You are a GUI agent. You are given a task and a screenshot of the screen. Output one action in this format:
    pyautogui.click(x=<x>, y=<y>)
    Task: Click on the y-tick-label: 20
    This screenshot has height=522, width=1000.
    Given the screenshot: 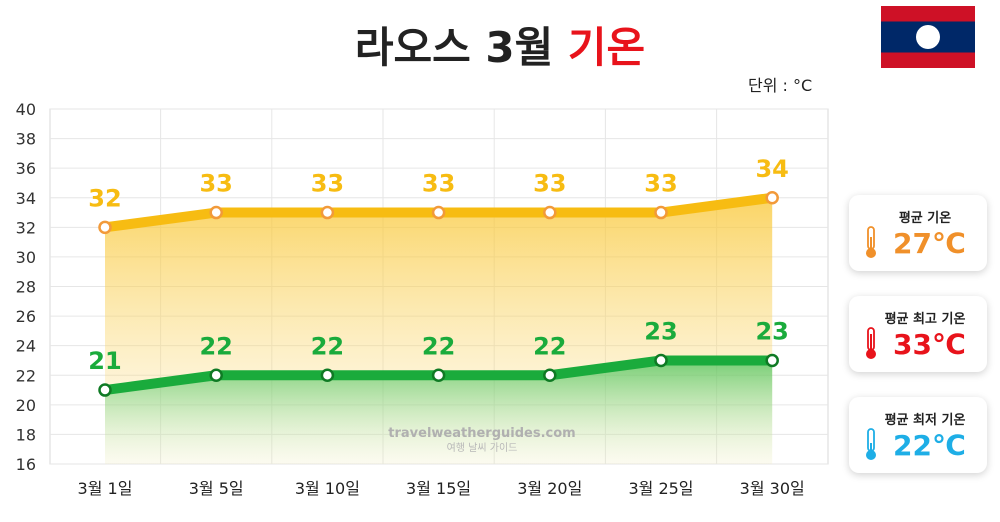 What is the action you would take?
    pyautogui.click(x=26, y=405)
    